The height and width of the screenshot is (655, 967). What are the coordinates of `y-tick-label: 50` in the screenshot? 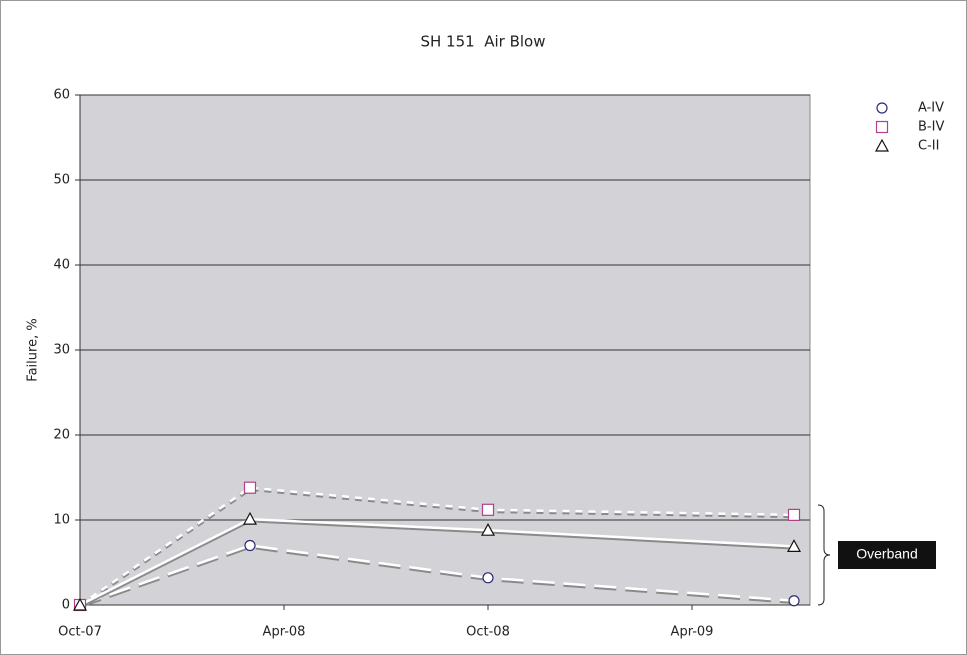 It's located at (61, 180).